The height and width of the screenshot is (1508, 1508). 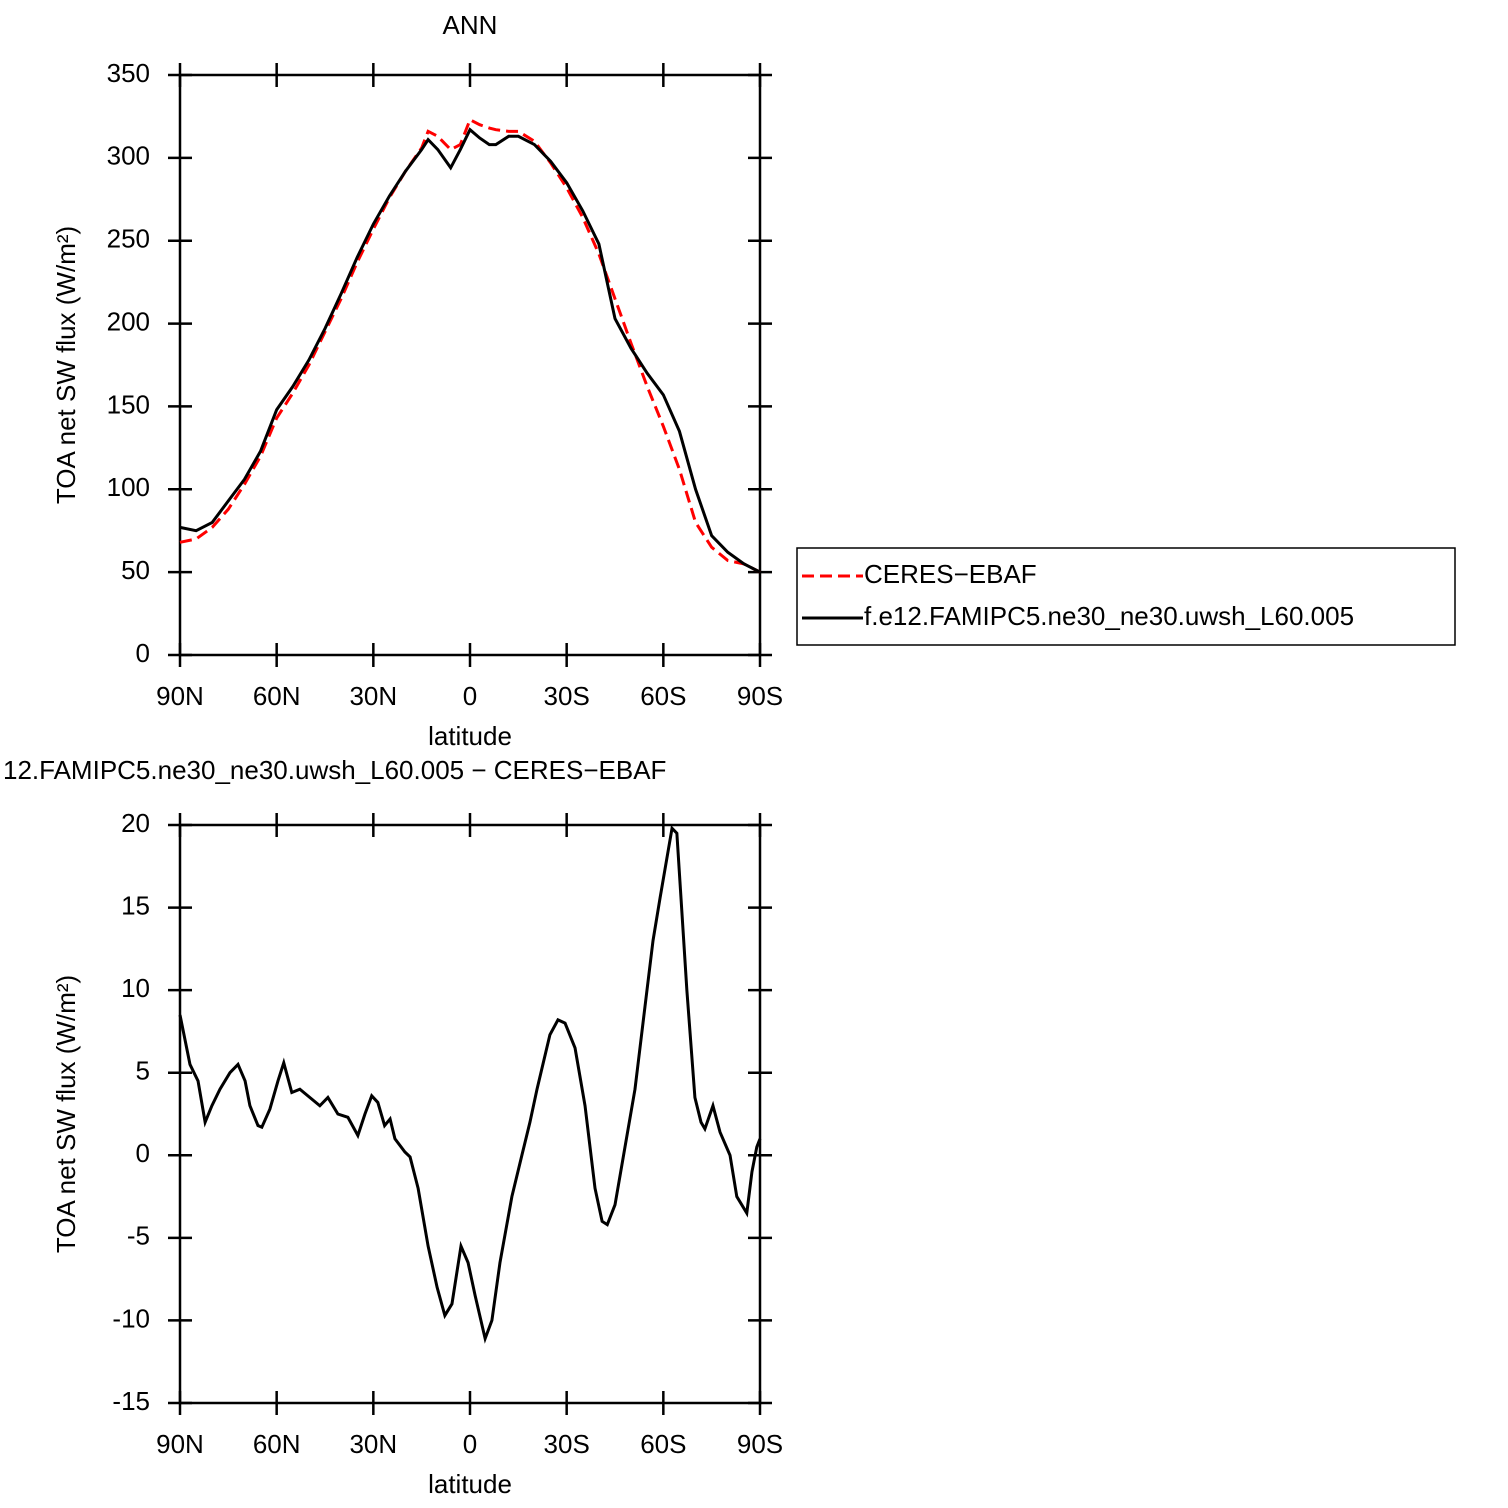 I want to click on chart-title: ANN, so click(x=470, y=25).